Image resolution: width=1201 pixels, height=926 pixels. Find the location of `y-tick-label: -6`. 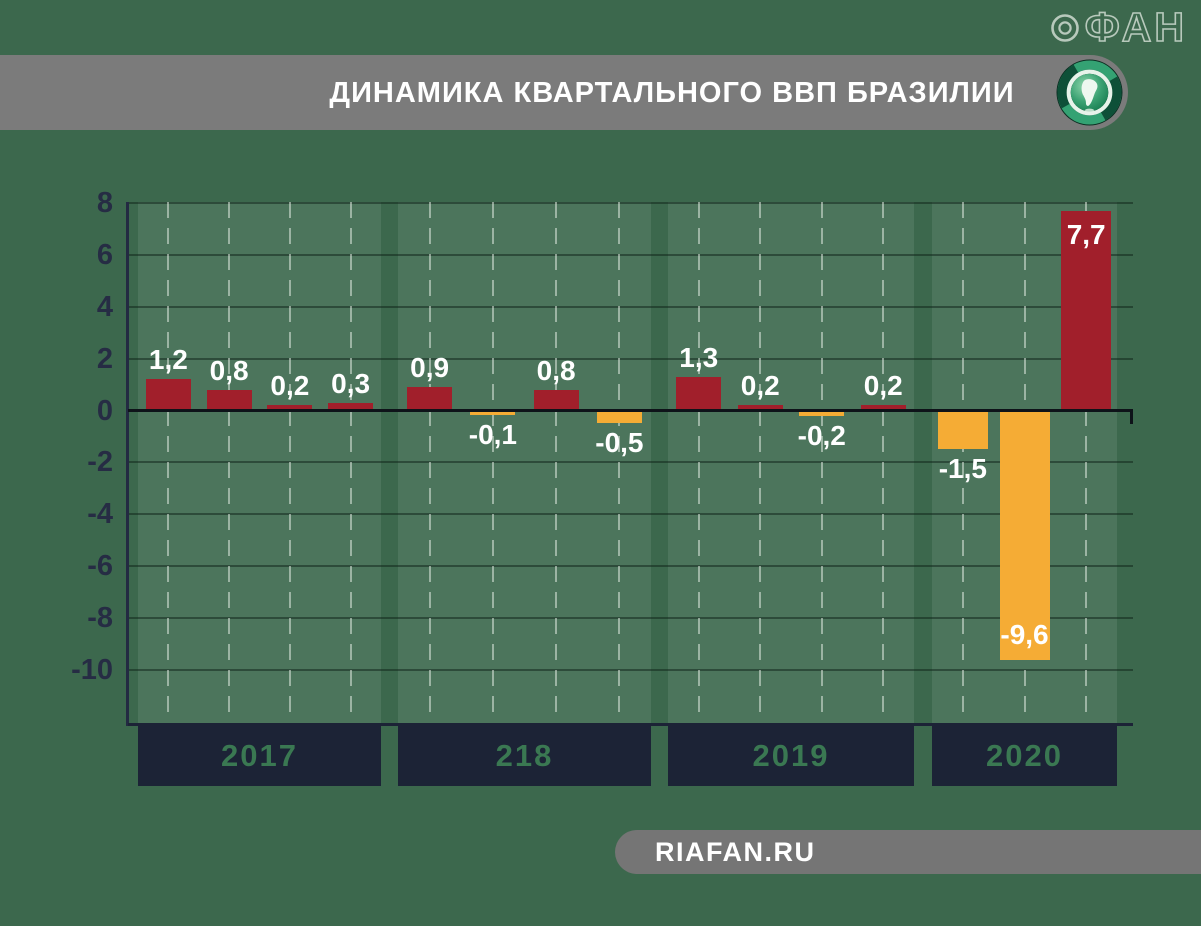

y-tick-label: -6 is located at coordinates (100, 566).